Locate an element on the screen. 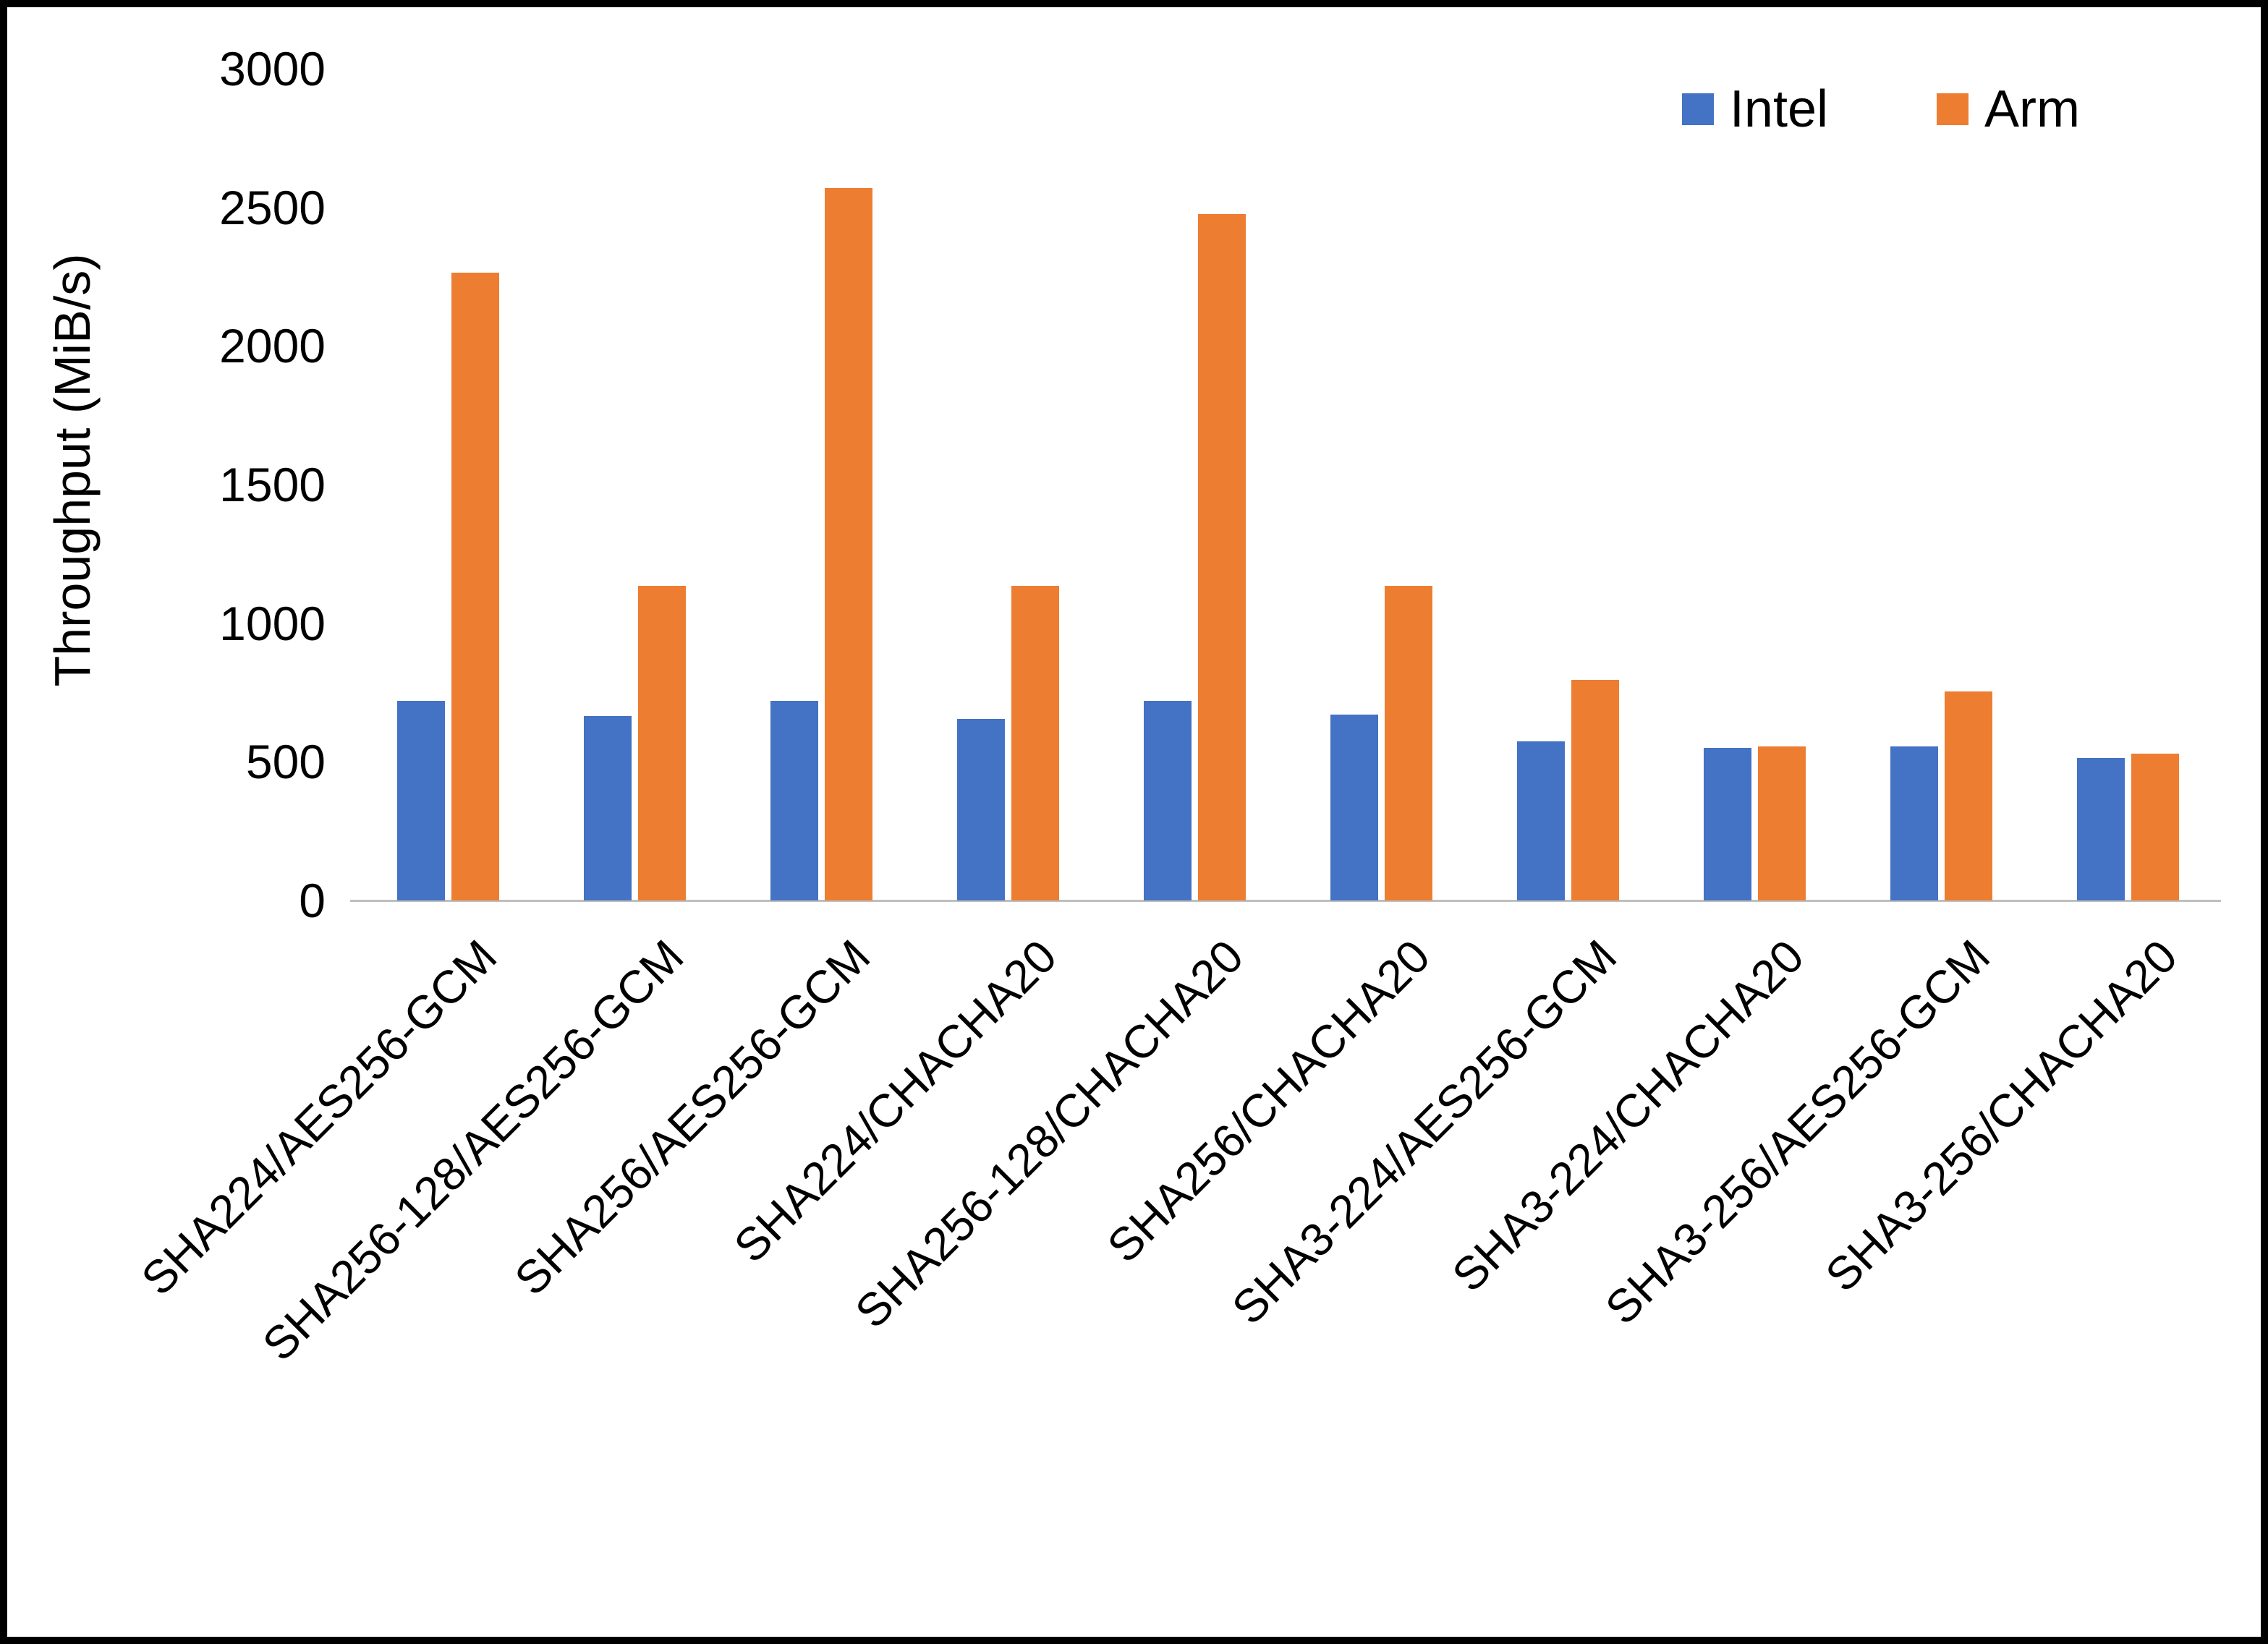 This screenshot has height=1644, width=2268. x-category-label: SHA3-256/AES256-GCM is located at coordinates (1798, 1131).